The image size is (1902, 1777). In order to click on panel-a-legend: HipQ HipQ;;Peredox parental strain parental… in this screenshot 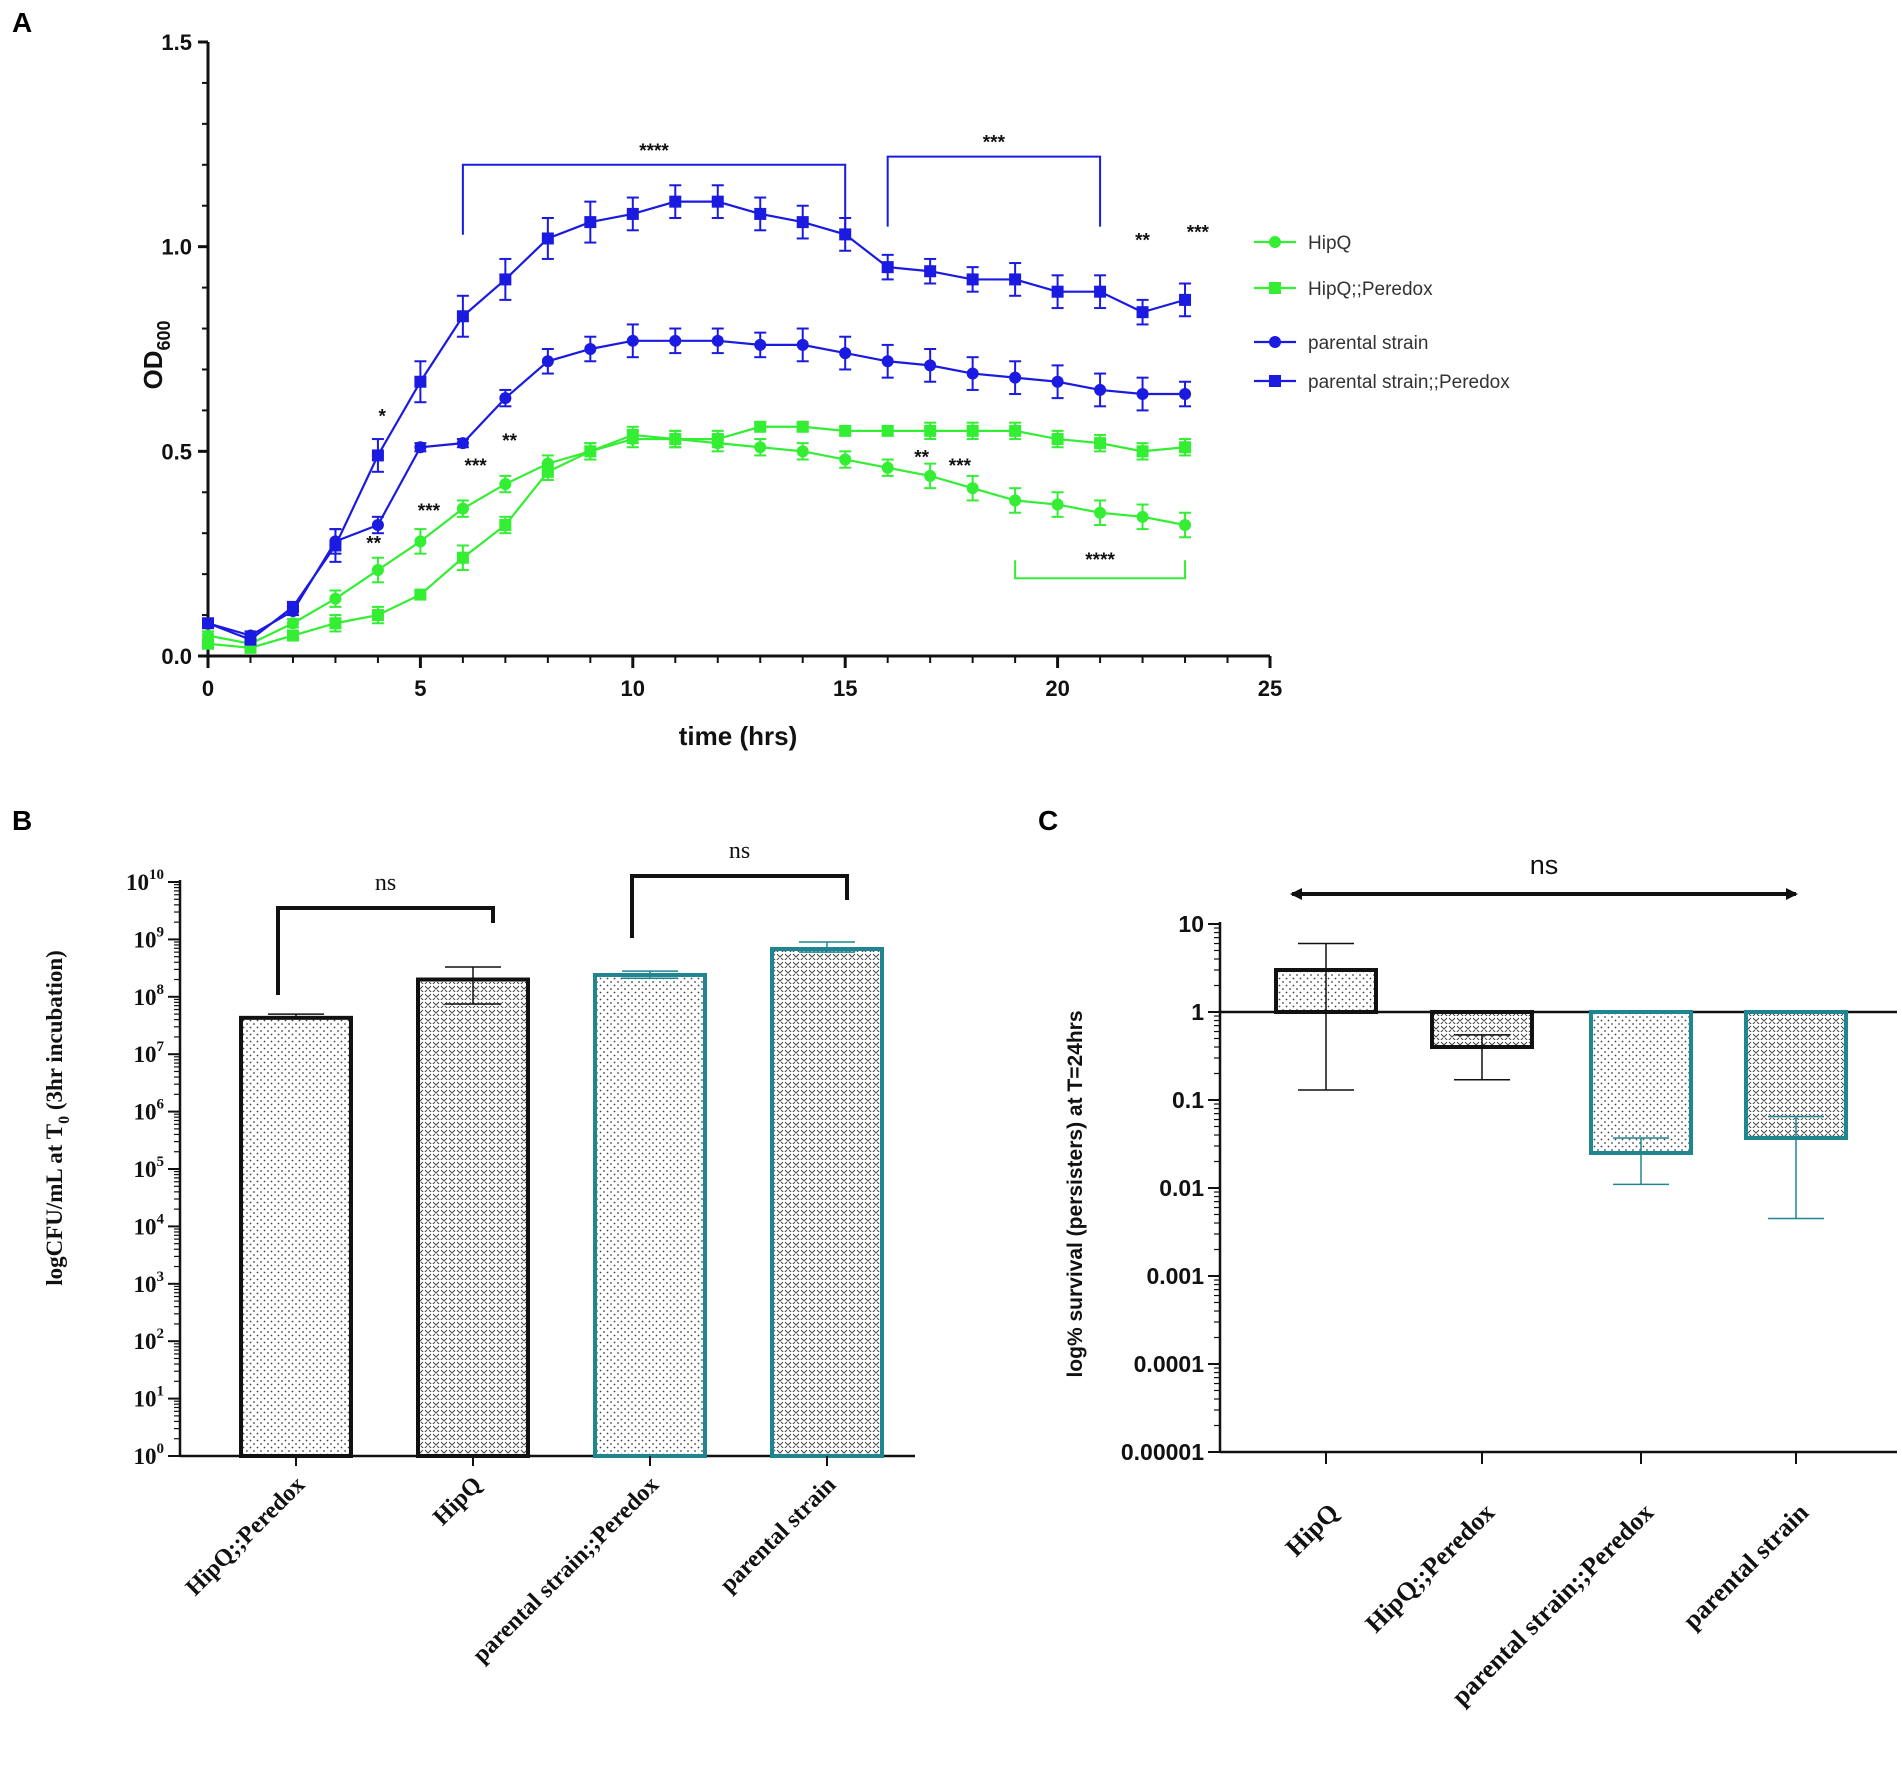, I will do `click(1382, 313)`.